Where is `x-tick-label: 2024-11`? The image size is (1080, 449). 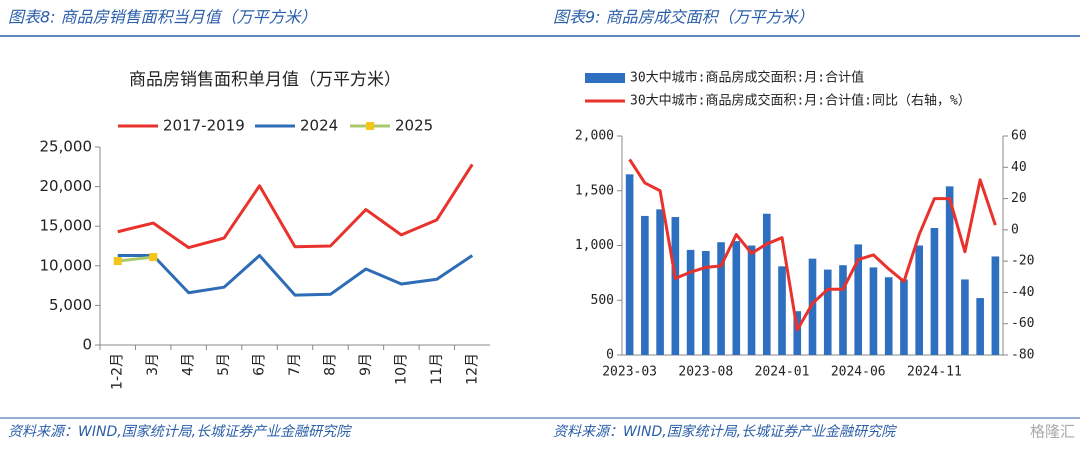 x-tick-label: 2024-11 is located at coordinates (934, 372).